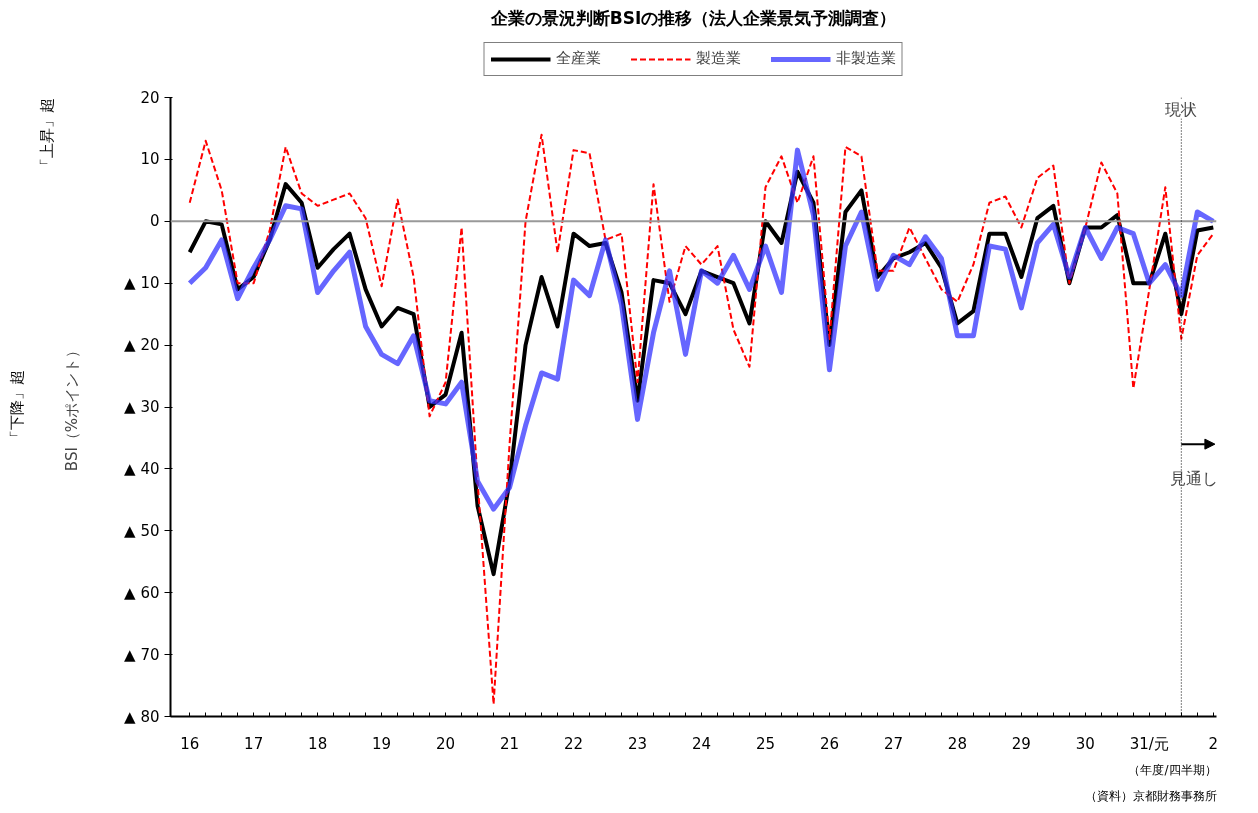 This screenshot has width=1258, height=813. Describe the element at coordinates (150, 97) in the screenshot. I see `y-tick-label: 20` at that location.